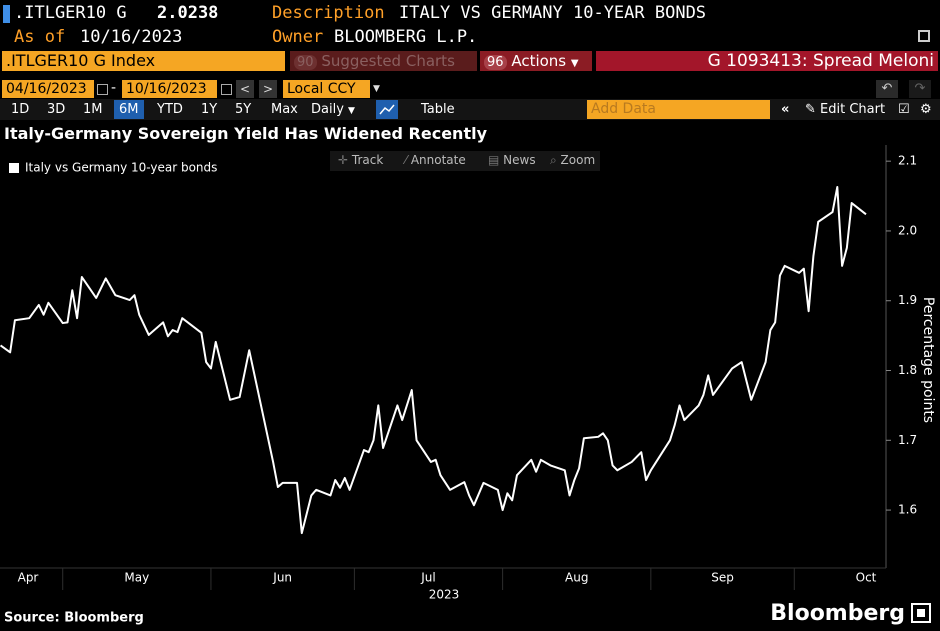  I want to click on chart-tool: ⁄ Annotate, so click(435, 160).